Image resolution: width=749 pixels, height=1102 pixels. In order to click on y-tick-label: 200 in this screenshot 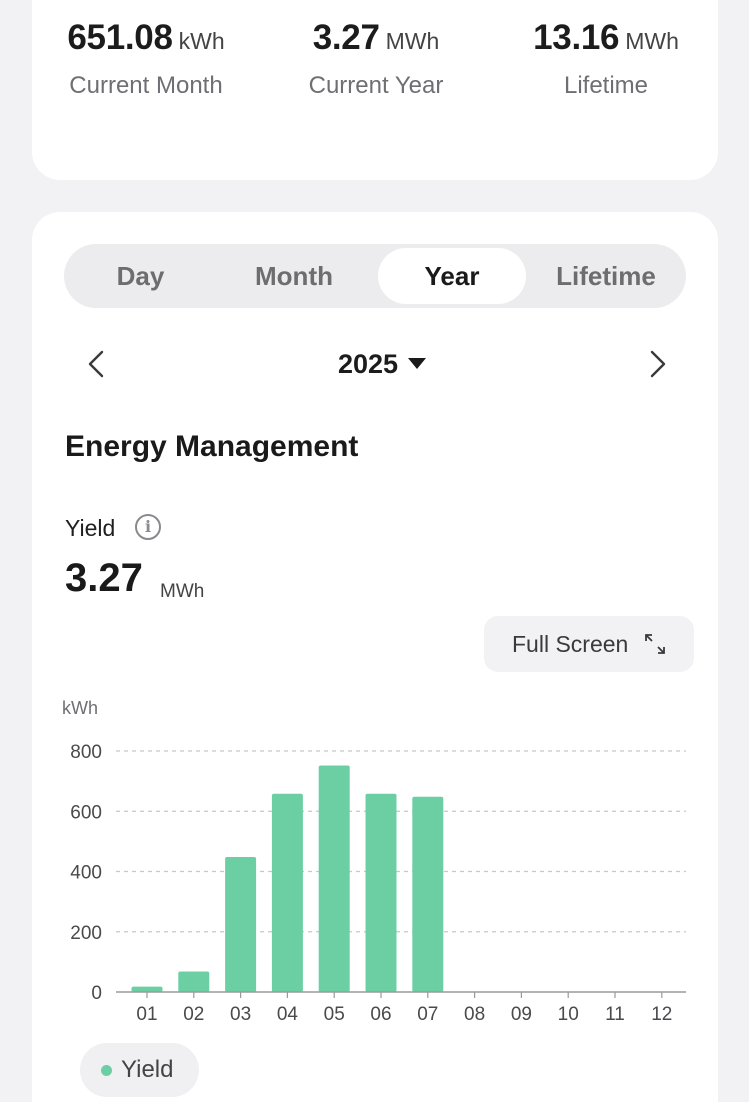, I will do `click(86, 933)`.